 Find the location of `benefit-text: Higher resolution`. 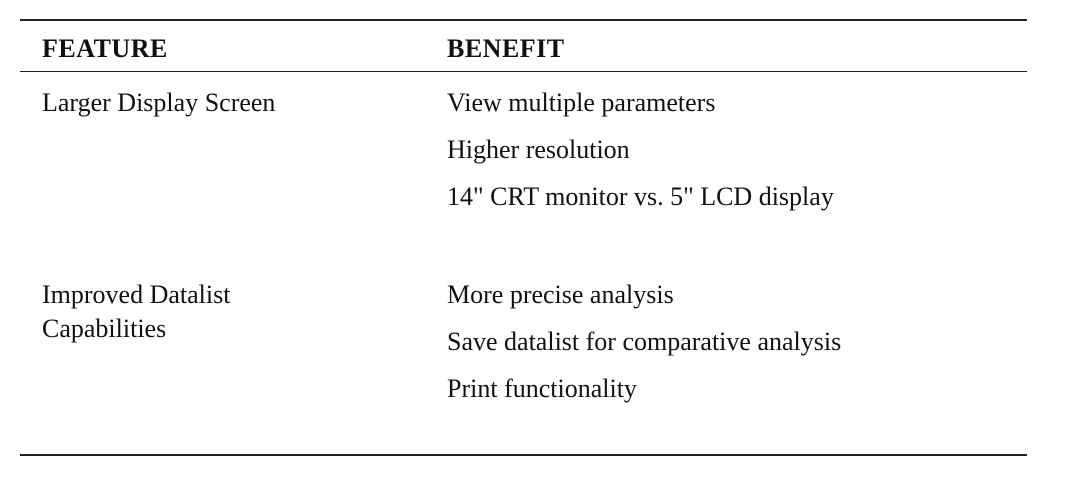

benefit-text: Higher resolution is located at coordinates (538, 149).